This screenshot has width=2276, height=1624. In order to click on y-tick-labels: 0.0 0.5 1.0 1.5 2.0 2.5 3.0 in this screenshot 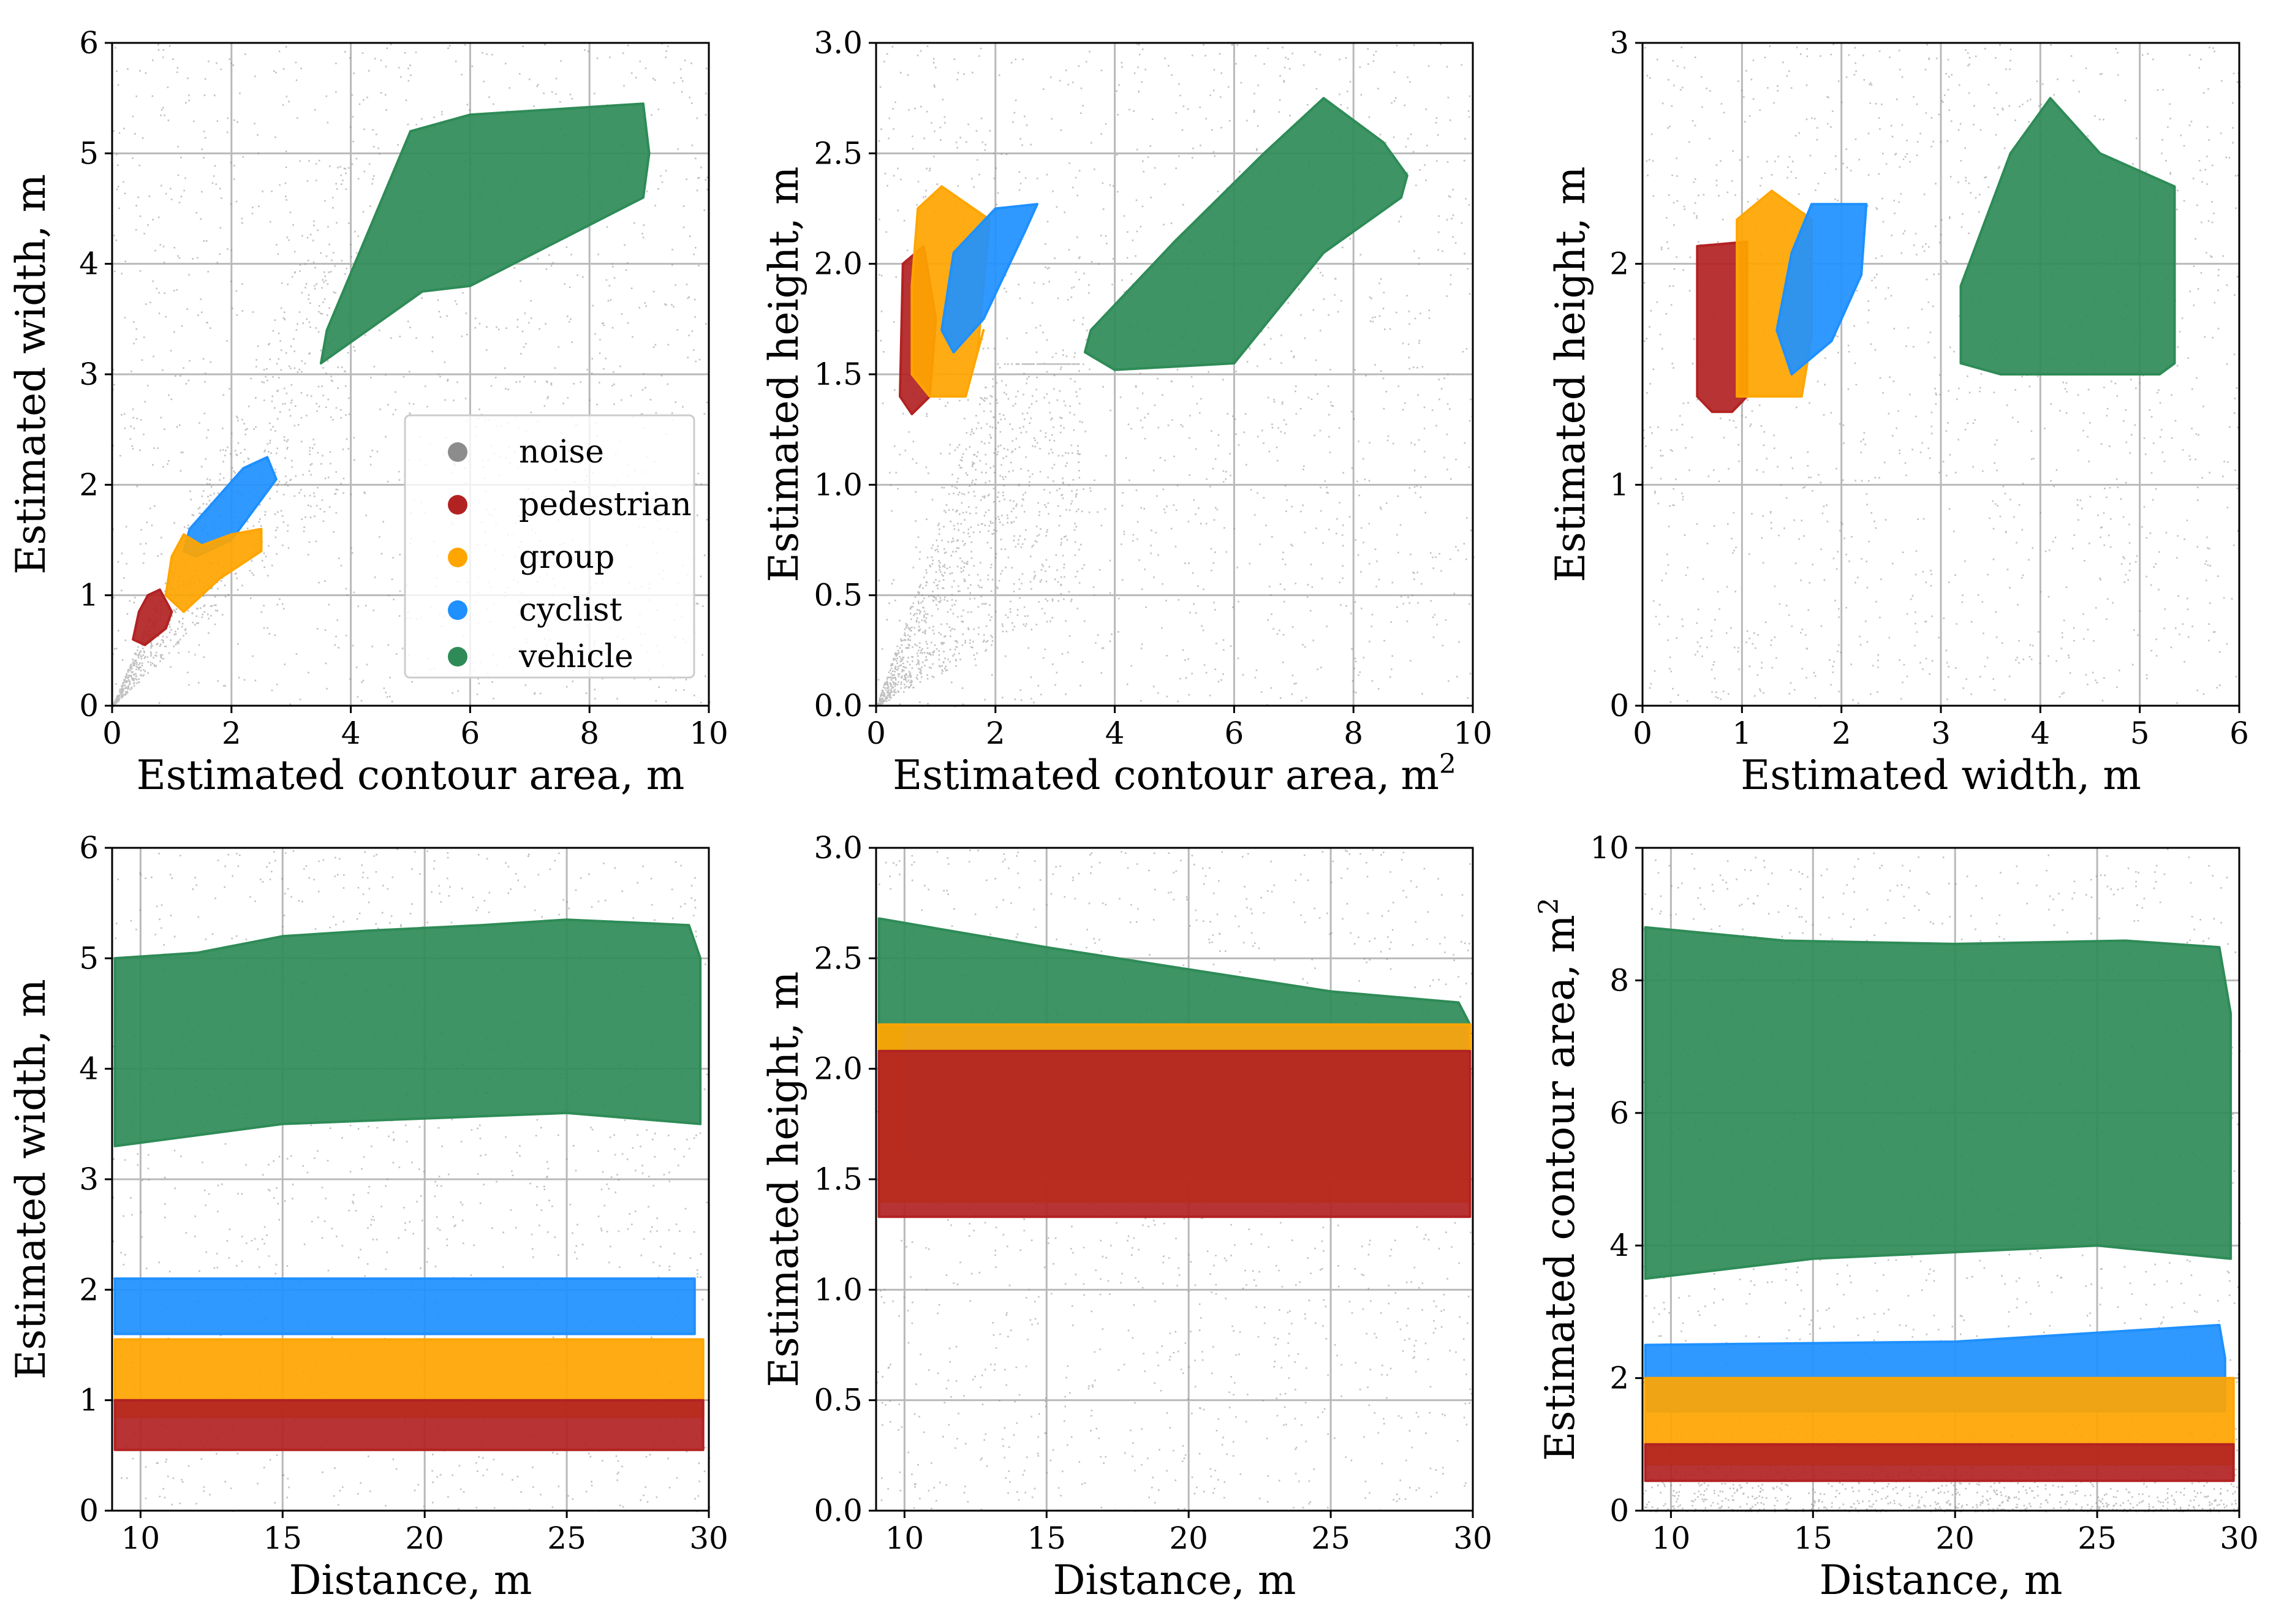, I will do `click(839, 1179)`.